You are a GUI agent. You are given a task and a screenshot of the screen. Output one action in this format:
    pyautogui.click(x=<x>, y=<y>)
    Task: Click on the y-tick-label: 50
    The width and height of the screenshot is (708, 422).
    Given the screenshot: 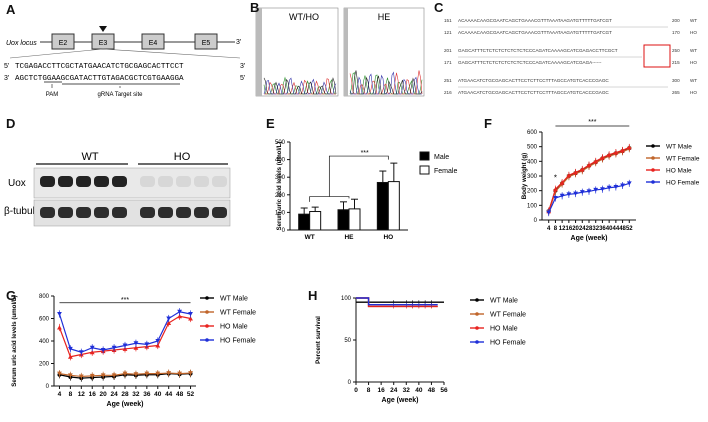 What is the action you would take?
    pyautogui.click(x=347, y=341)
    